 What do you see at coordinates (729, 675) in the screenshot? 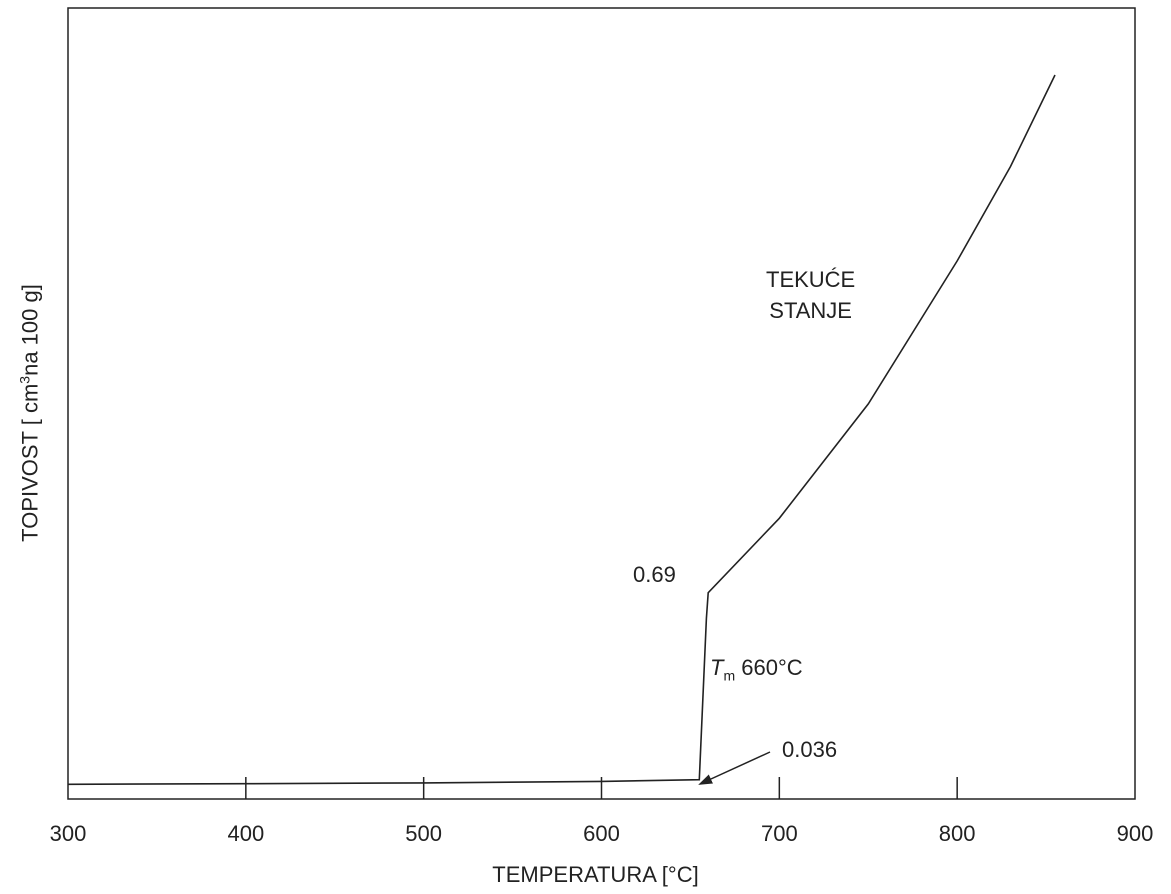
I see `tm-subscript: m` at bounding box center [729, 675].